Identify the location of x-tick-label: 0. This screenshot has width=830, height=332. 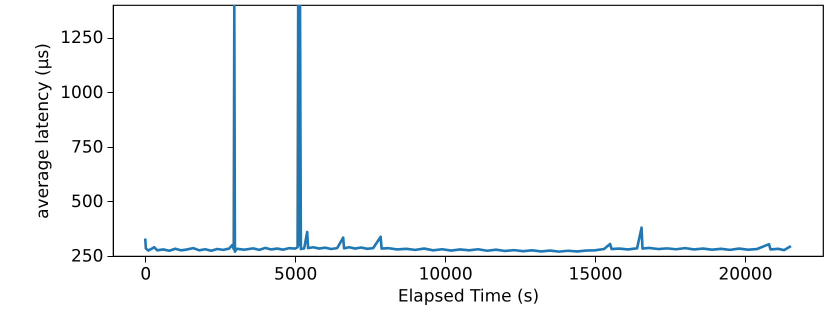
(146, 274).